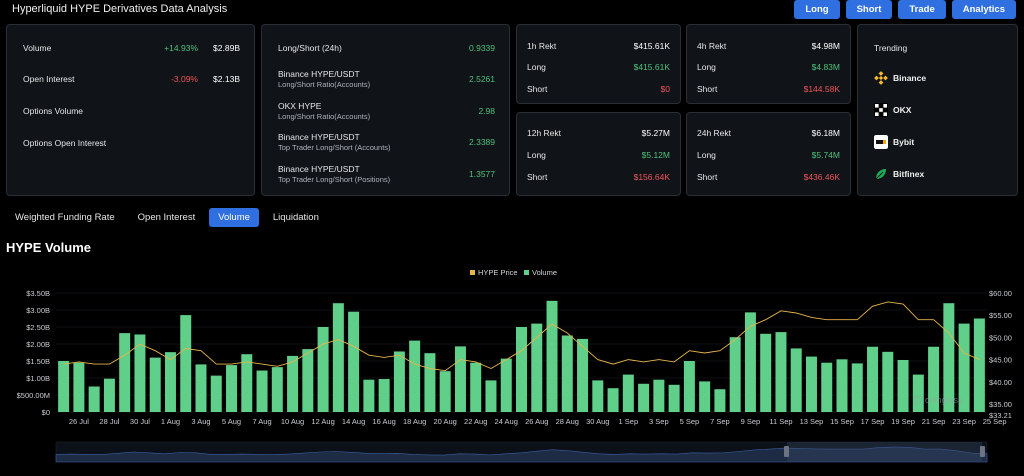 This screenshot has height=476, width=1024. Describe the element at coordinates (482, 174) in the screenshot. I see `ratio-value: 1.3577` at that location.